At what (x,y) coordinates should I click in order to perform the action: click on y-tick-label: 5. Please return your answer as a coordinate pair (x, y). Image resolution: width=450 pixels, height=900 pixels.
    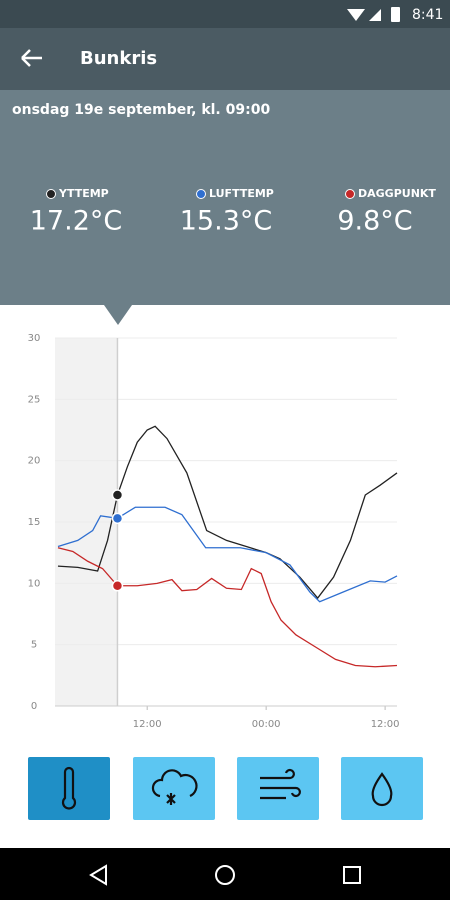
    Looking at the image, I should click on (34, 645).